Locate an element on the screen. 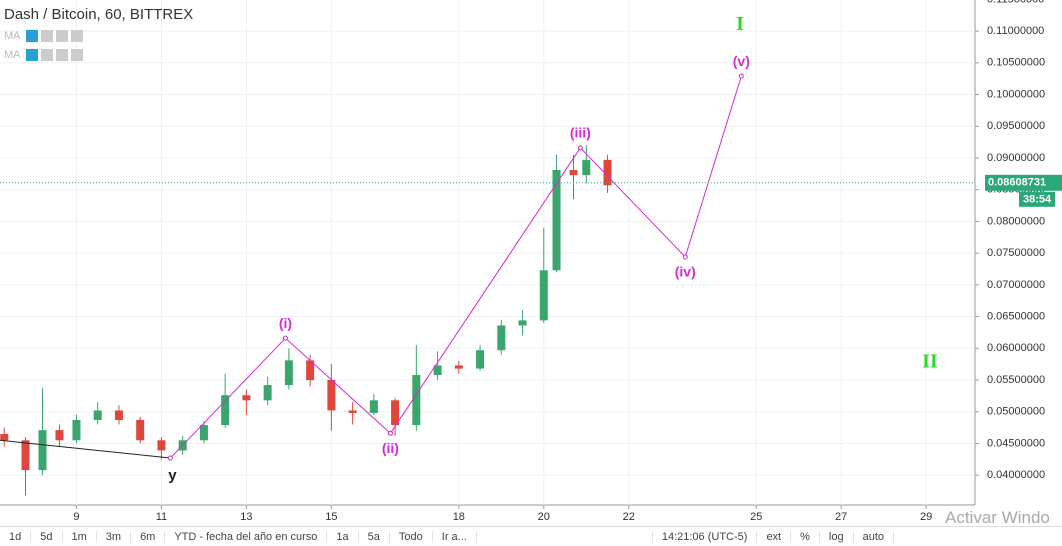 This screenshot has width=1062, height=546. toolbar-item: Todo is located at coordinates (411, 536).